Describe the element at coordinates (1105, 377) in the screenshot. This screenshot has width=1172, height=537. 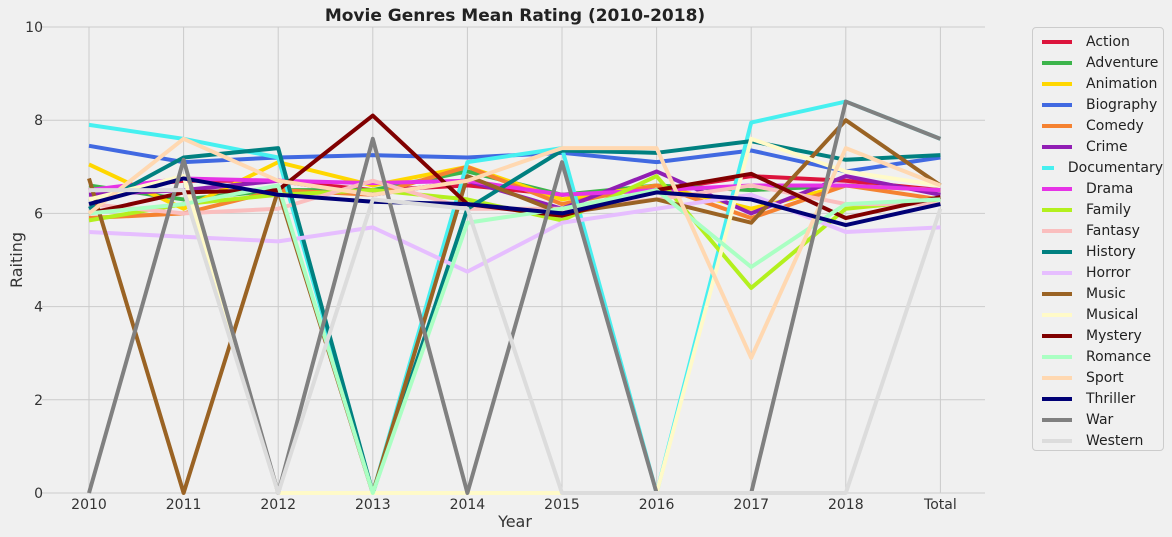
I see `legend-label: Sport` at that location.